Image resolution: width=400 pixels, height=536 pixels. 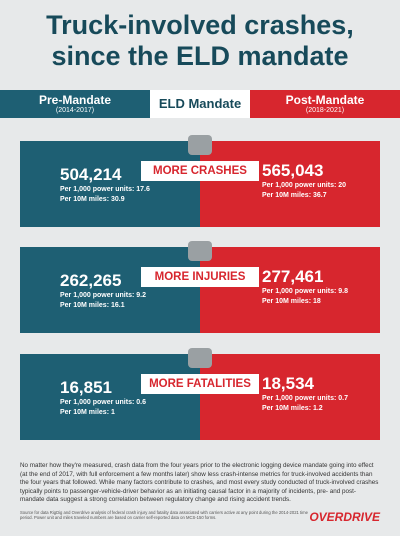 I want to click on per-units: Per 1,000 power units: 17.6, so click(x=105, y=189).